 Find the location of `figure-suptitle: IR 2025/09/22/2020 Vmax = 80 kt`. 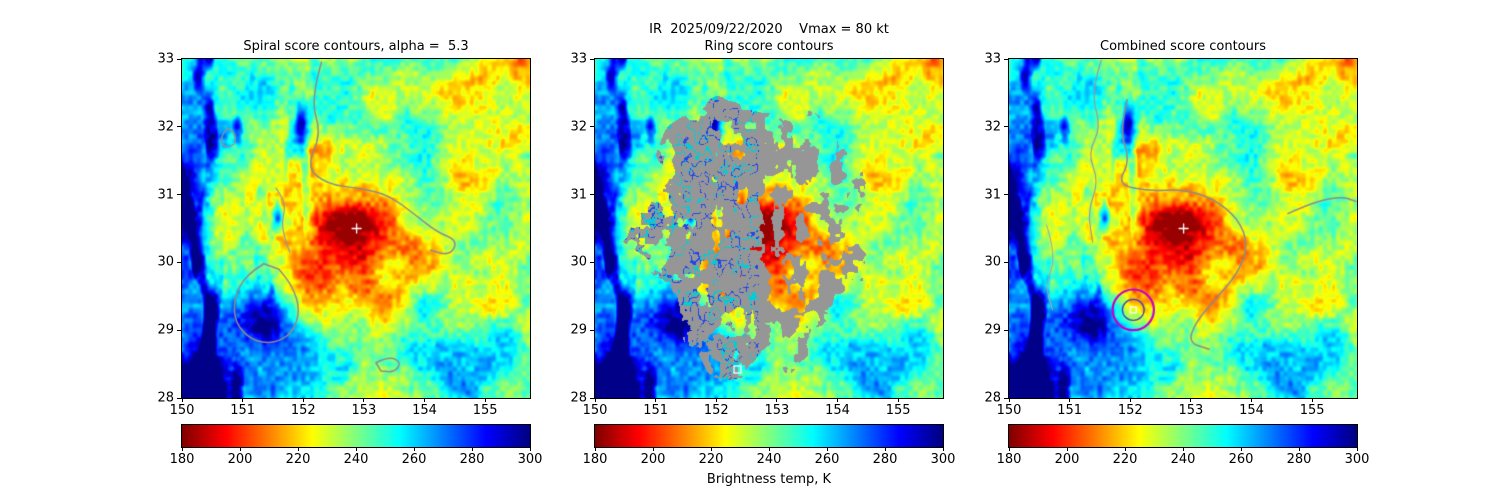

figure-suptitle: IR 2025/09/22/2020 Vmax = 80 kt is located at coordinates (769, 29).